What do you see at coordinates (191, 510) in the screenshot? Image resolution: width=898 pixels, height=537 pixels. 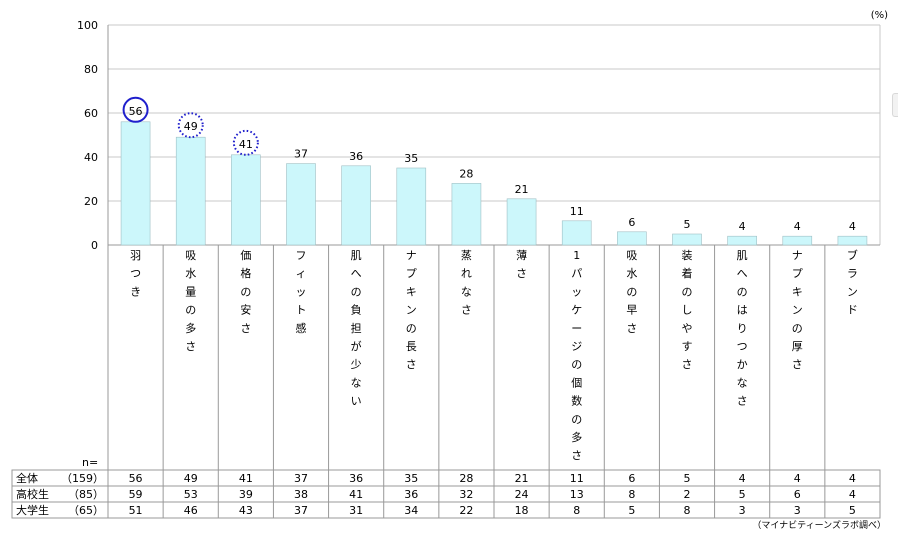 I see `table-cell: 46` at bounding box center [191, 510].